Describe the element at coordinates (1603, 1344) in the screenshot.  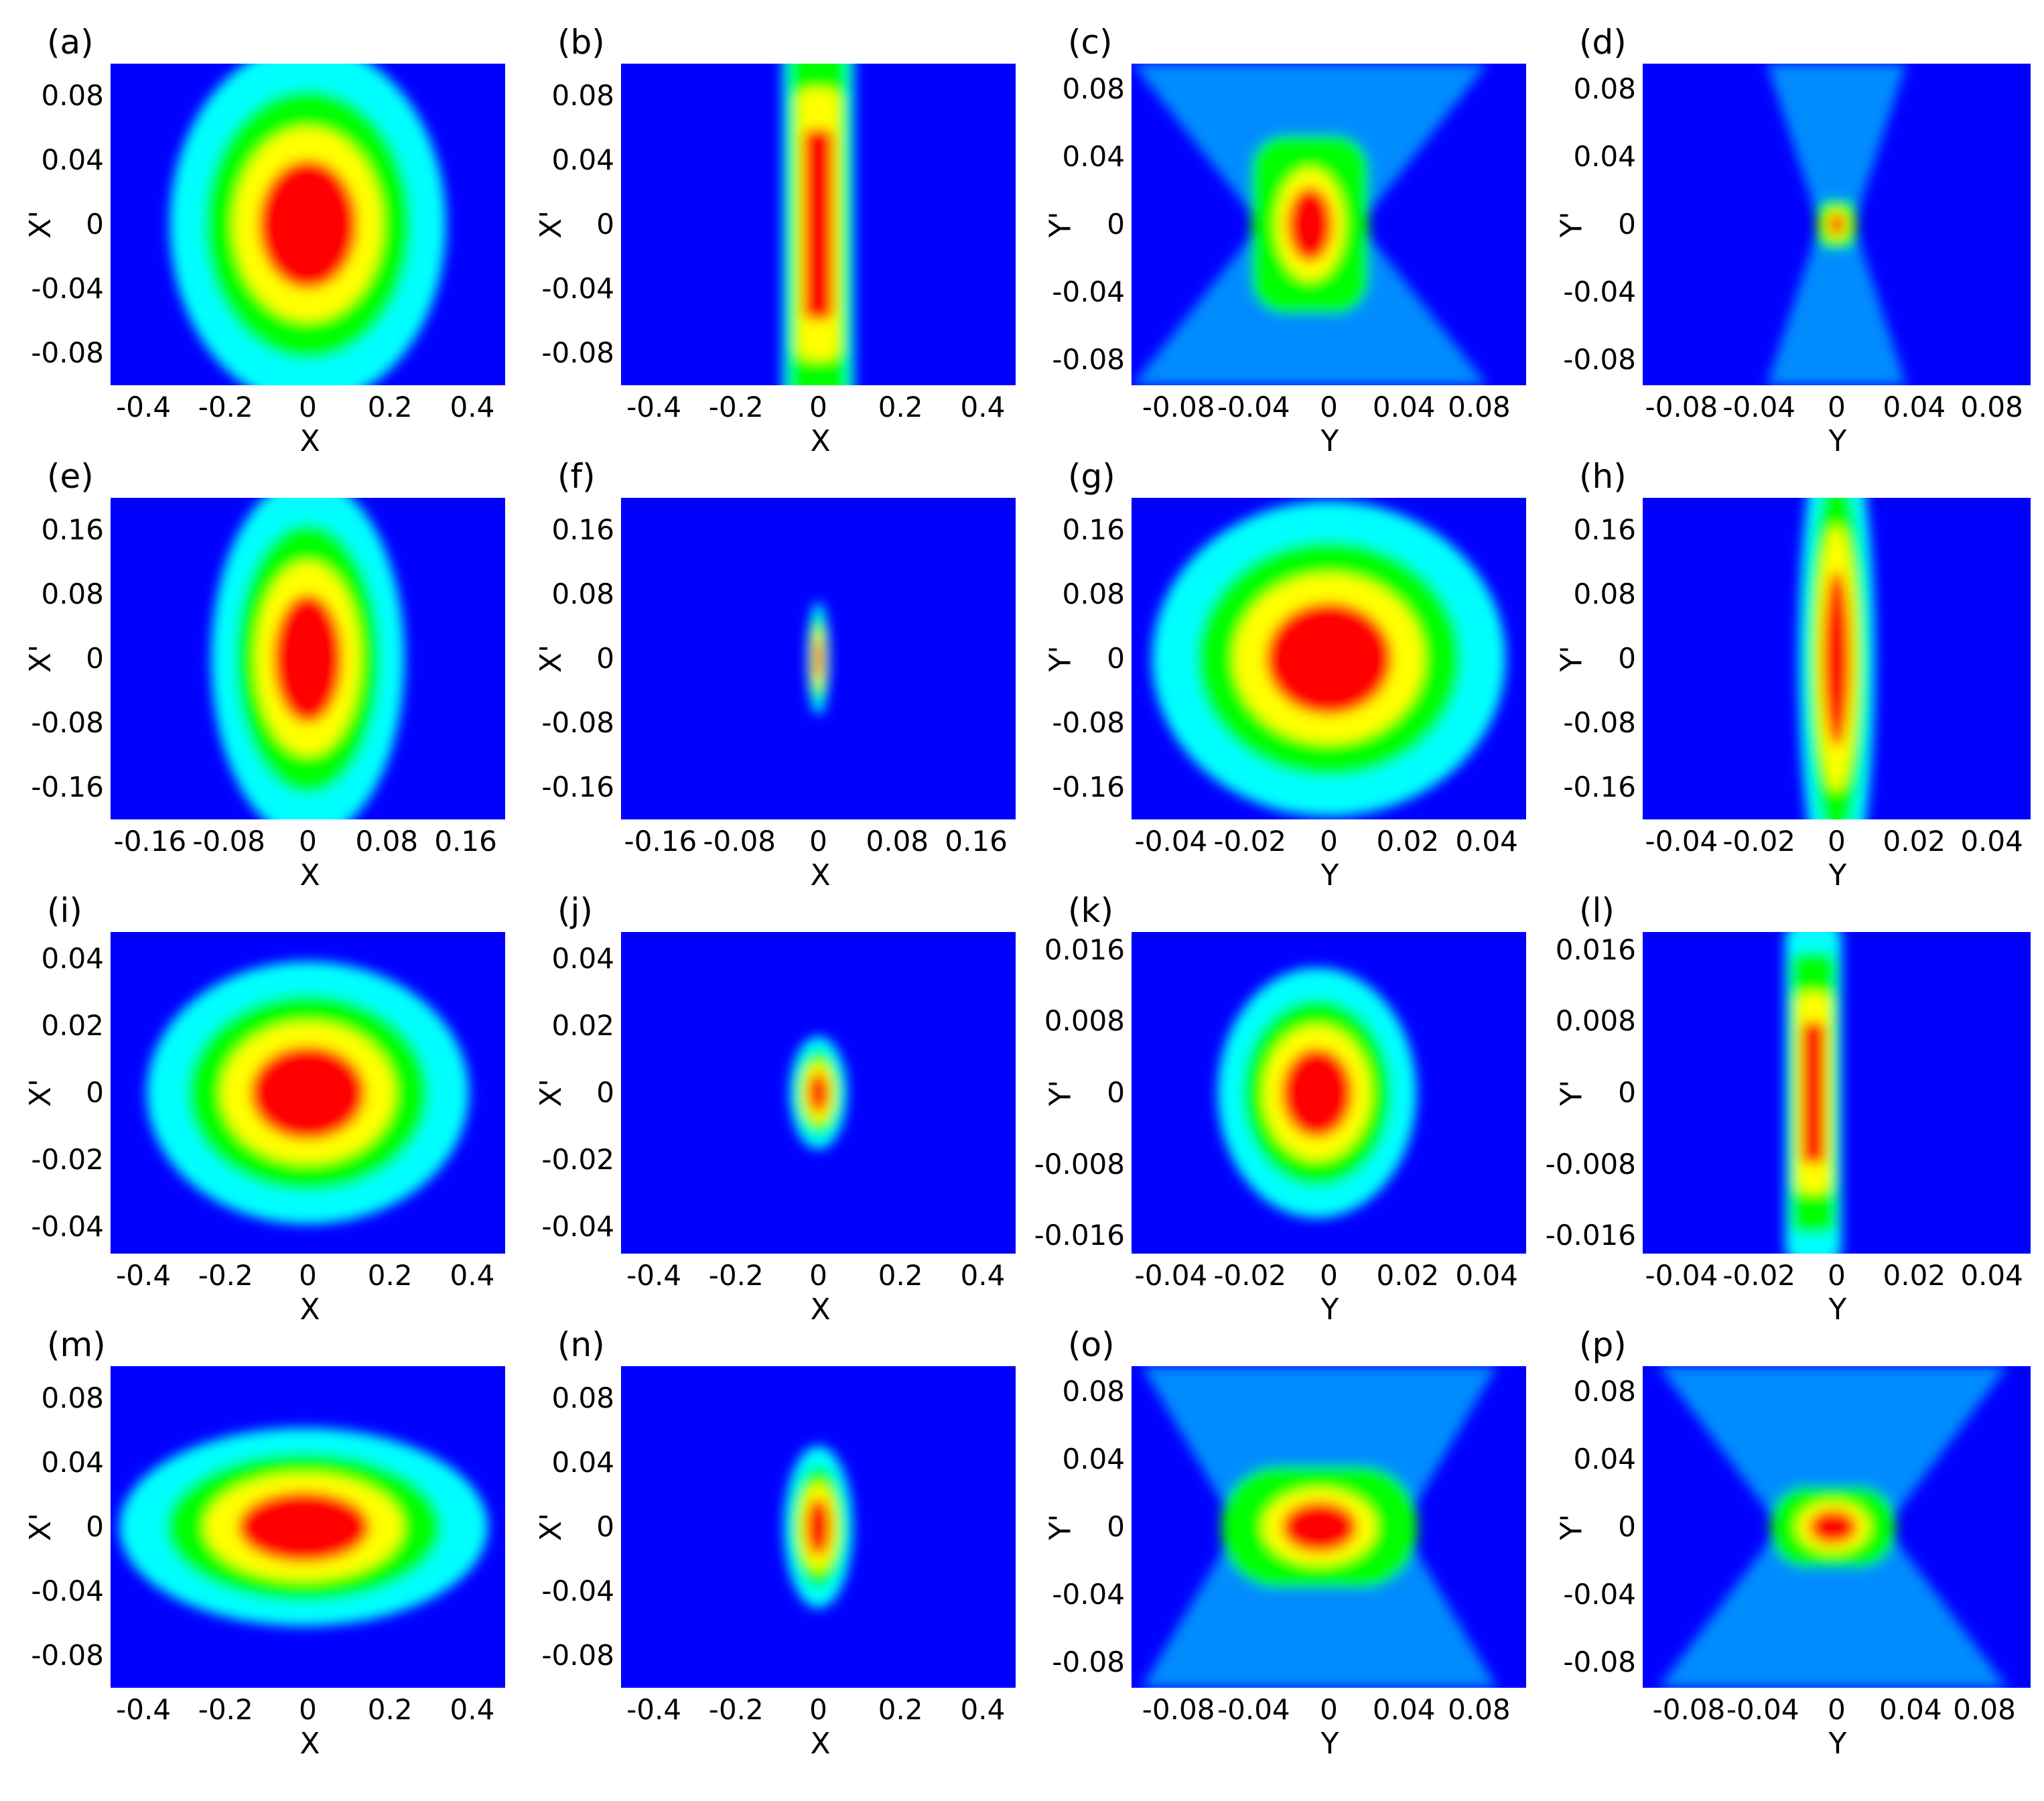
I see `panel-label: (p)` at that location.